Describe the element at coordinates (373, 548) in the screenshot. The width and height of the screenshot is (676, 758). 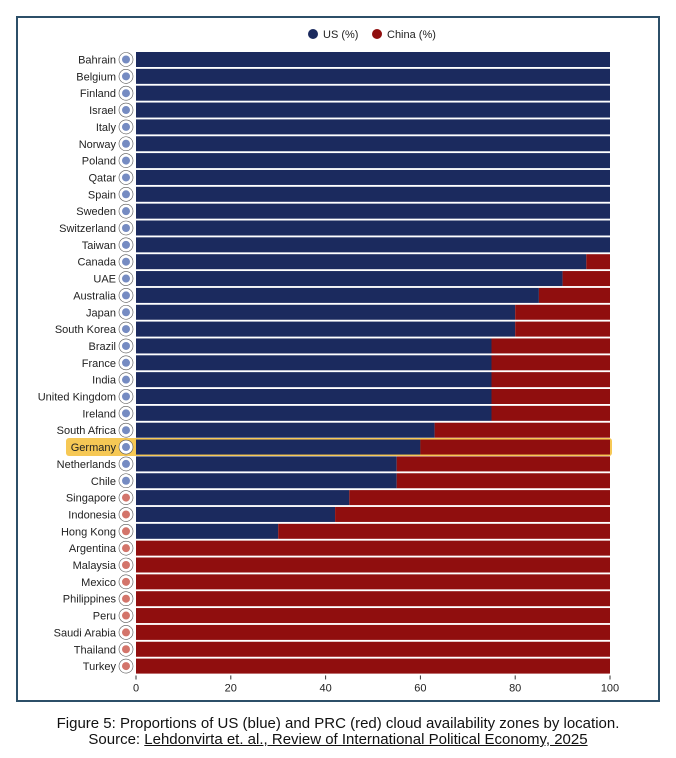
I see `bar-china-argentina` at that location.